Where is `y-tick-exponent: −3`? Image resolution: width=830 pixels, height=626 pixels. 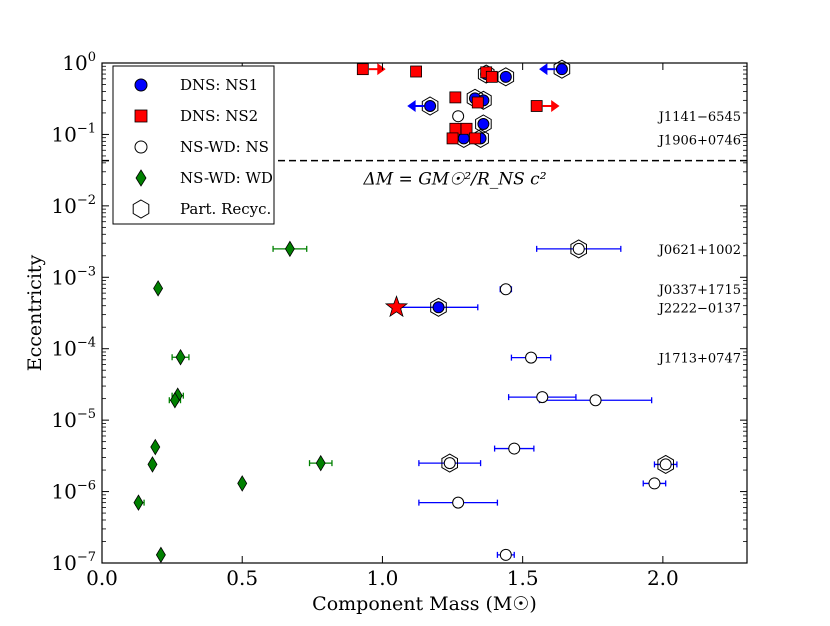 y-tick-exponent: −3 is located at coordinates (86, 271).